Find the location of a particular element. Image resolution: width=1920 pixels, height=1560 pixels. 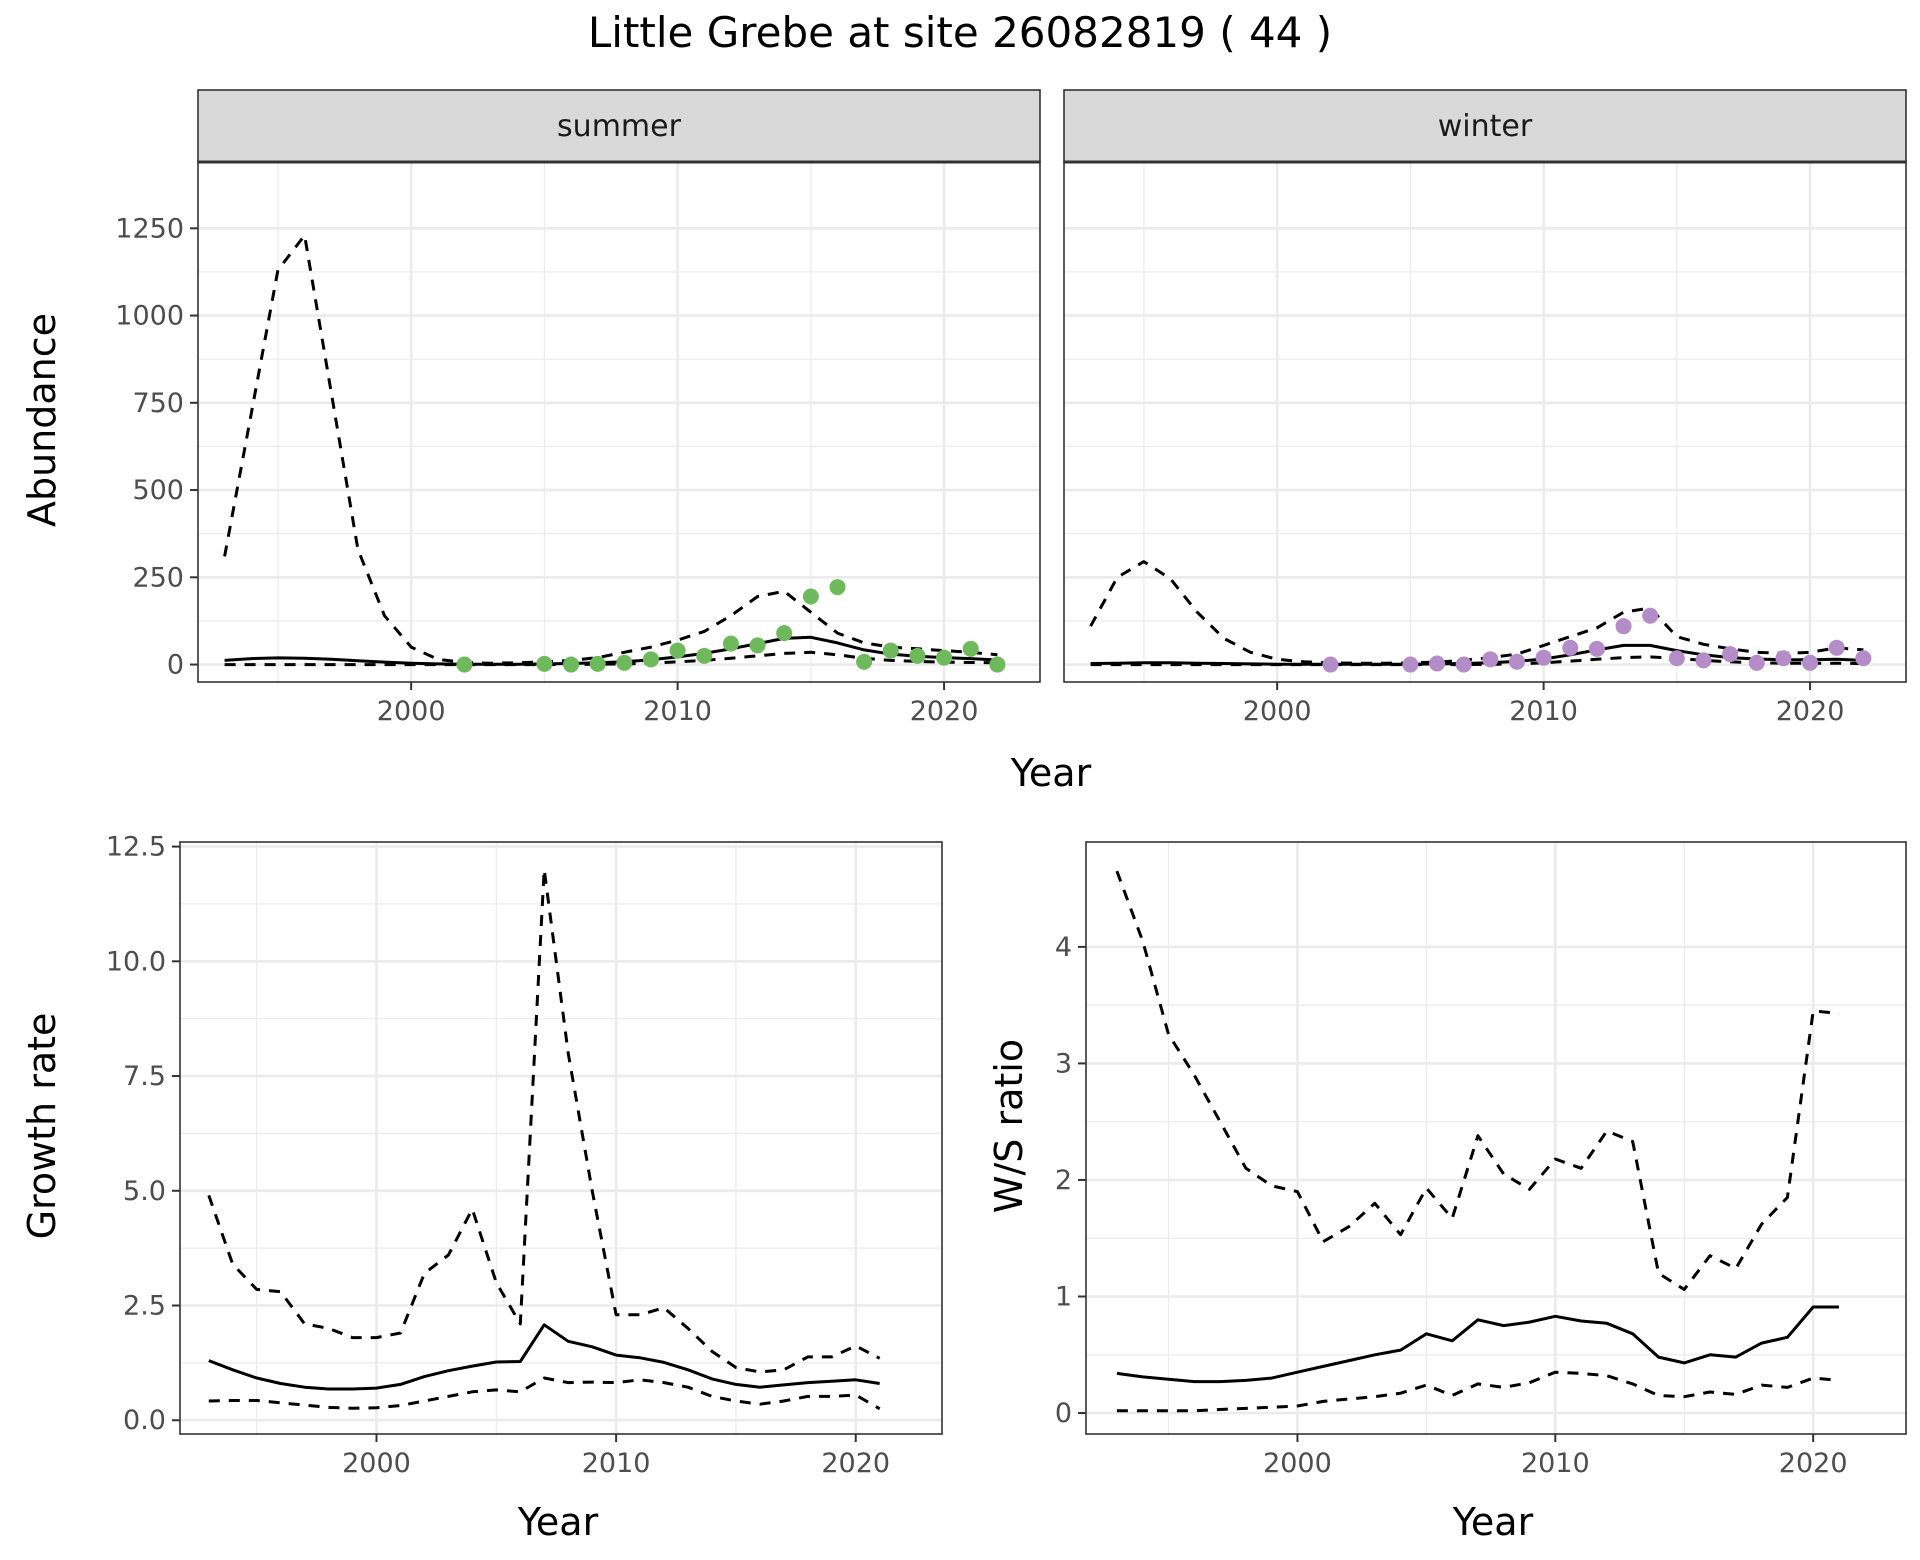

growth-y-tick-label: 0.0 is located at coordinates (144, 1420).